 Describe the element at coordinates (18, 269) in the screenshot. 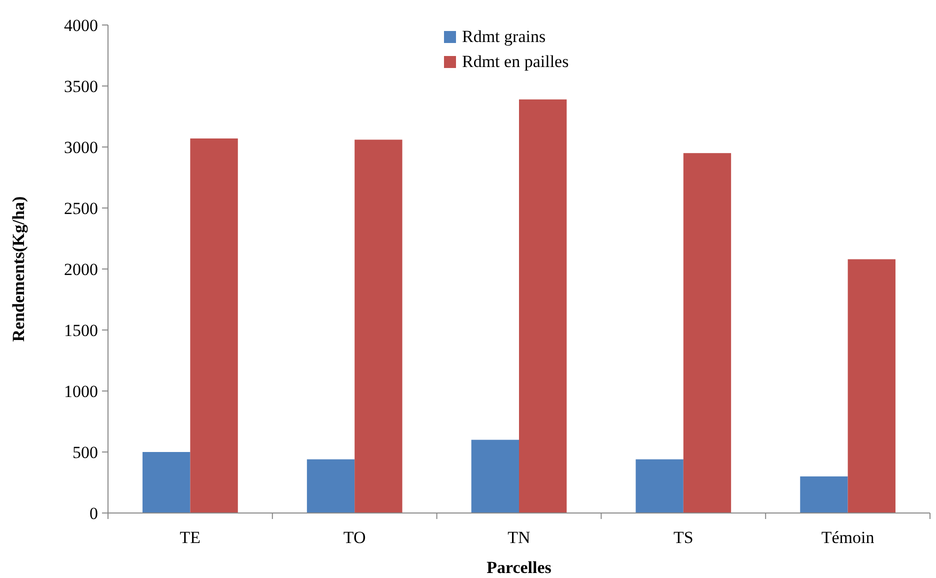

I see `y-axis-title: Rendements(Kg/ha)` at that location.